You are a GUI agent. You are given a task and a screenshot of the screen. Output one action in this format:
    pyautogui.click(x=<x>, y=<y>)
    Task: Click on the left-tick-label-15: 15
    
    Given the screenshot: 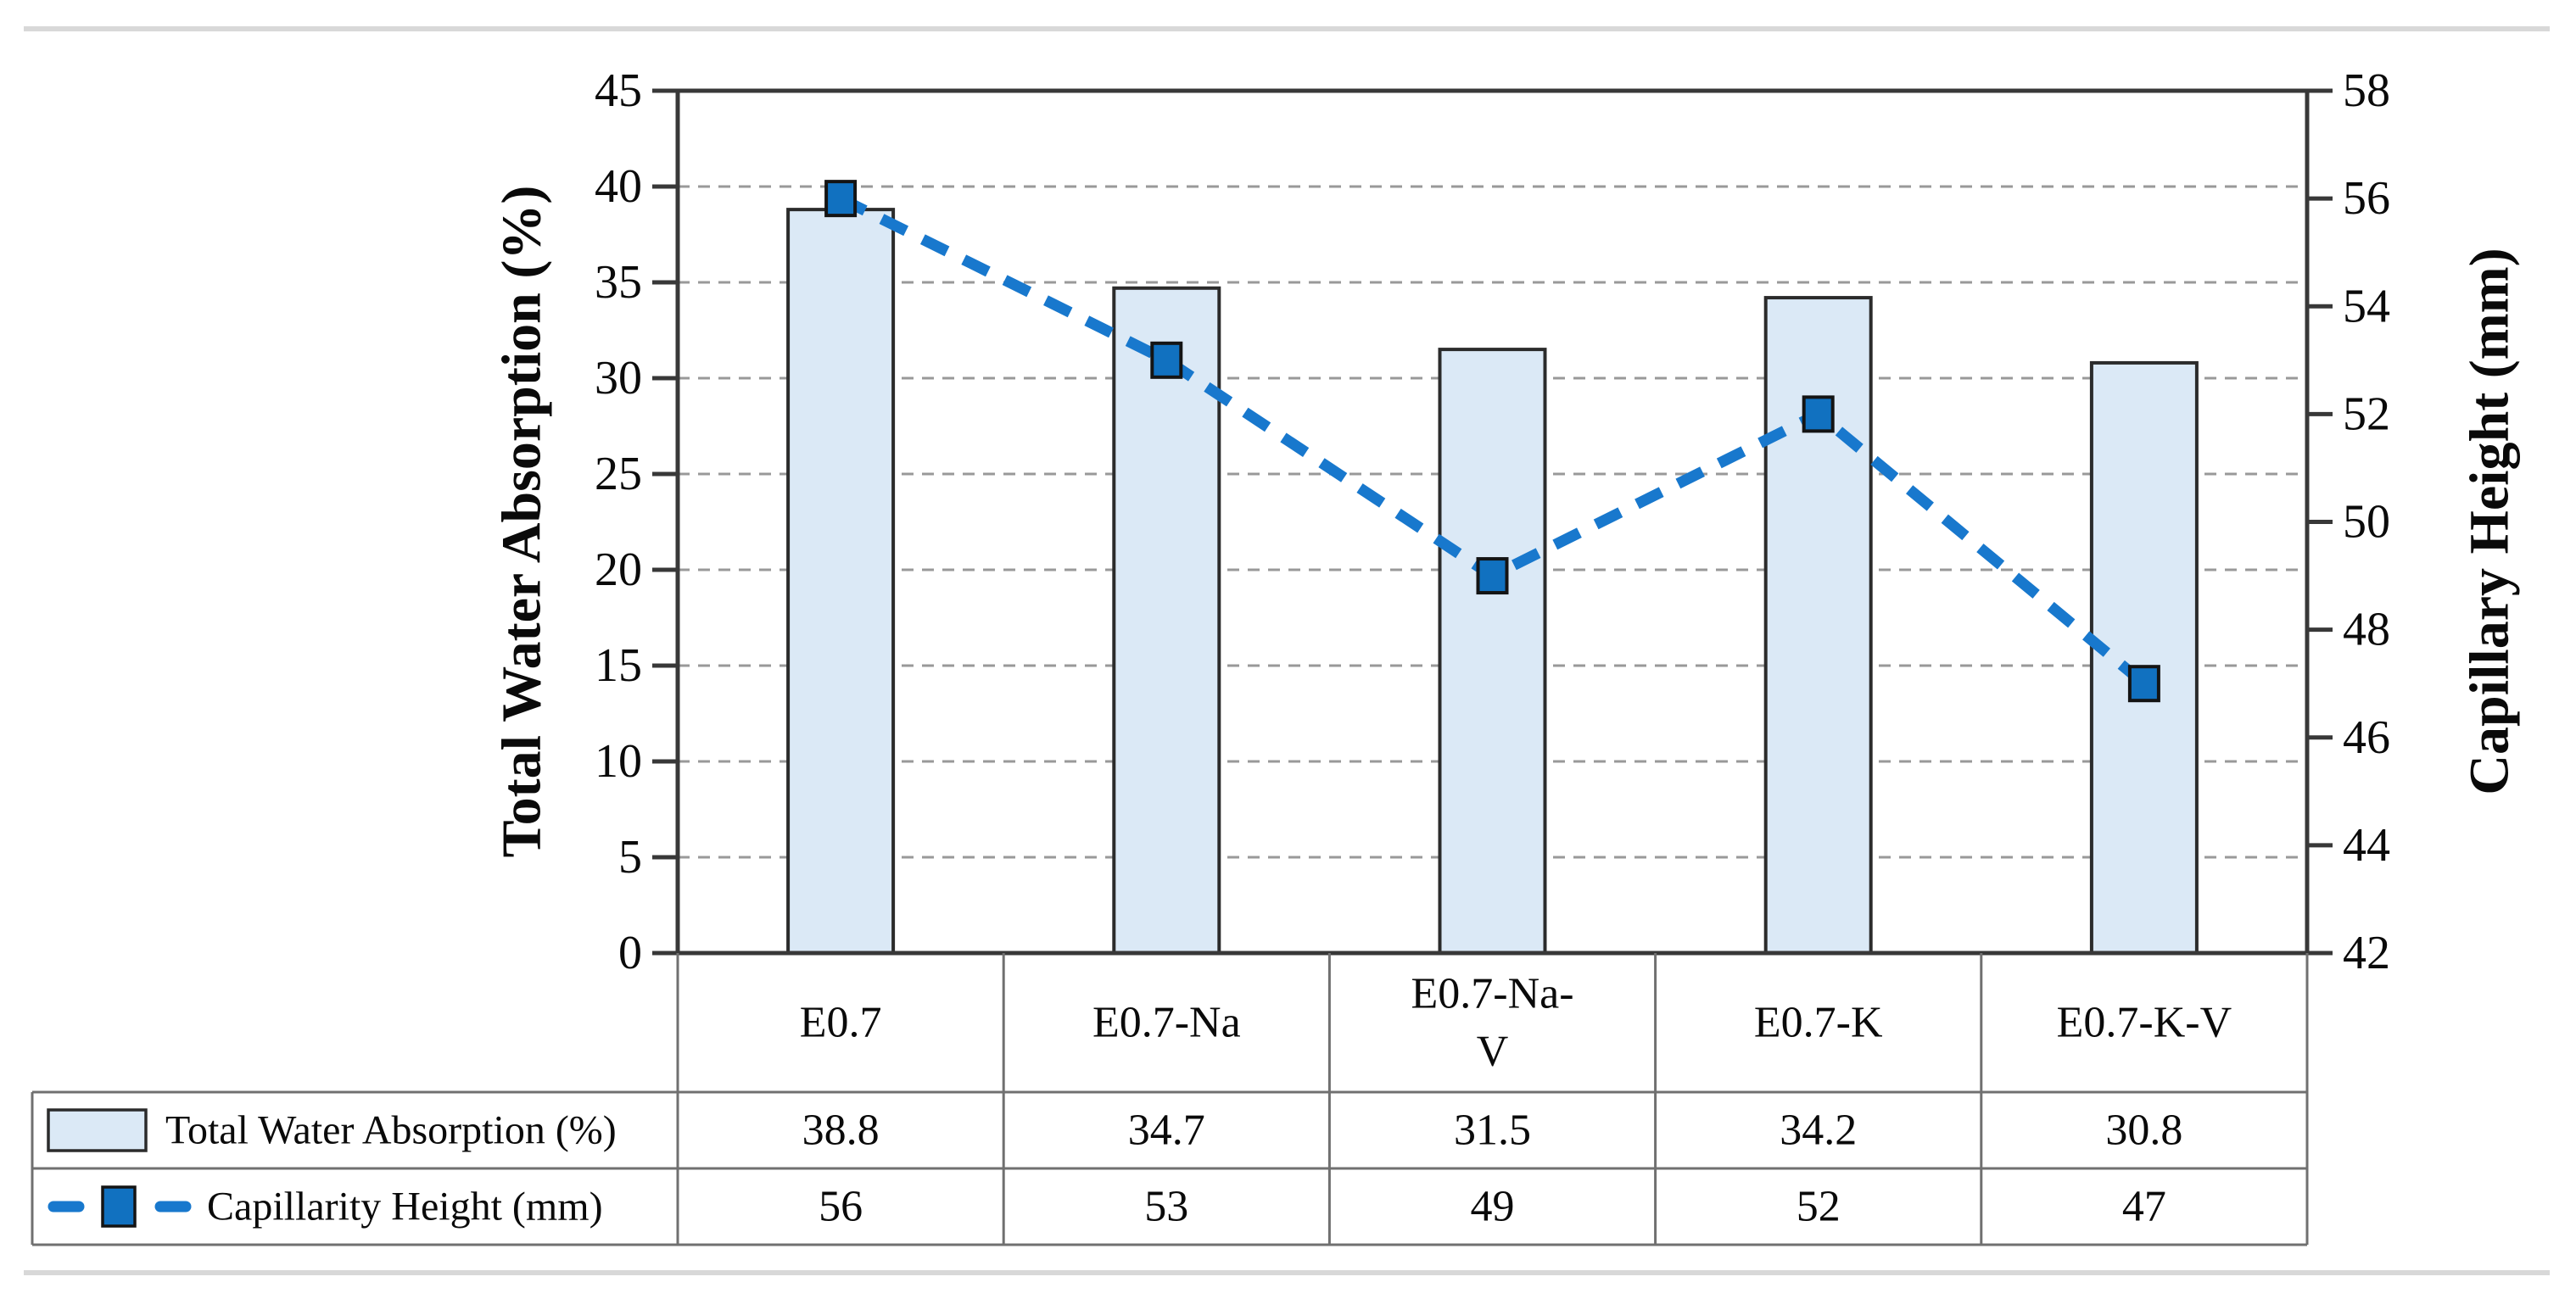 What is the action you would take?
    pyautogui.click(x=618, y=665)
    